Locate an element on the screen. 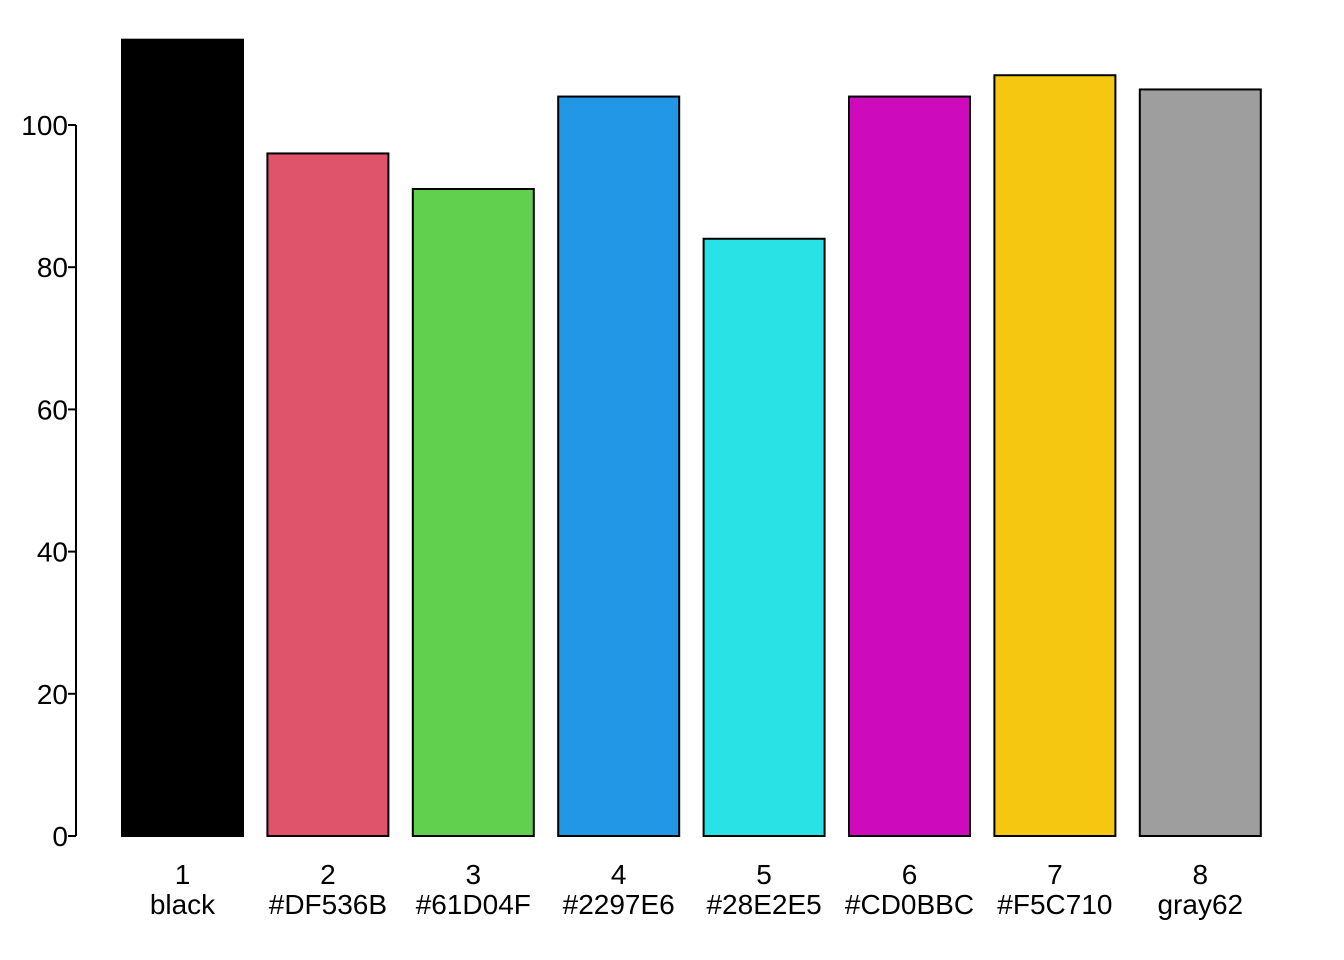 The height and width of the screenshot is (960, 1344). x-tick-label-name: #F5C710 is located at coordinates (1054, 904).